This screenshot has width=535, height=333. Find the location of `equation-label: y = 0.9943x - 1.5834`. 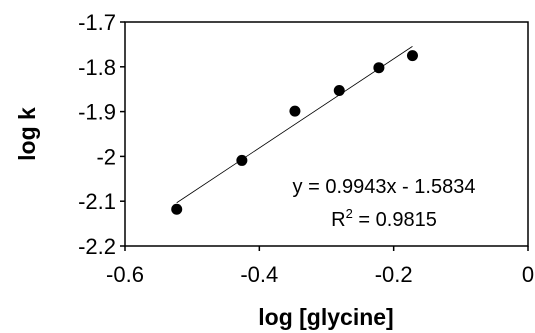

equation-label: y = 0.9943x - 1.5834 is located at coordinates (384, 187).